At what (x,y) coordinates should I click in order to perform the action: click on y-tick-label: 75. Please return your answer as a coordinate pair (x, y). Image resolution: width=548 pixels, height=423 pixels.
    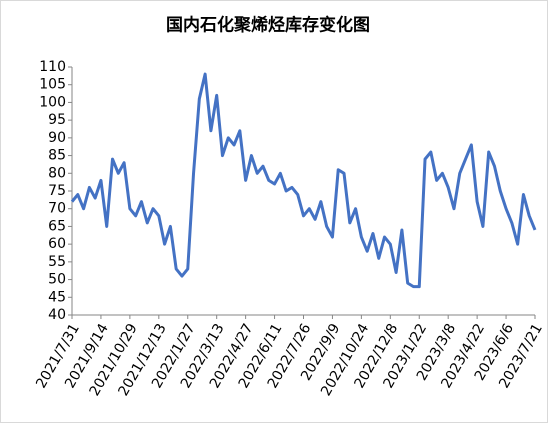
    Looking at the image, I should click on (57, 191).